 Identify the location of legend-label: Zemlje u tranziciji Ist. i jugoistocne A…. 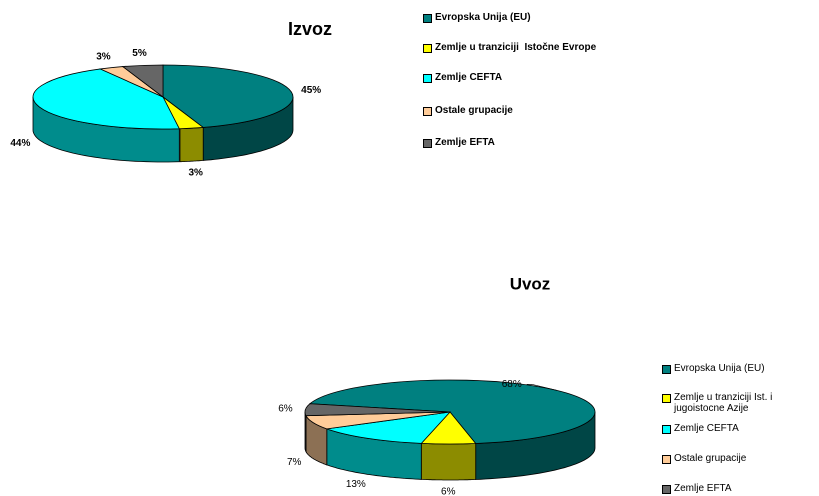
(725, 403).